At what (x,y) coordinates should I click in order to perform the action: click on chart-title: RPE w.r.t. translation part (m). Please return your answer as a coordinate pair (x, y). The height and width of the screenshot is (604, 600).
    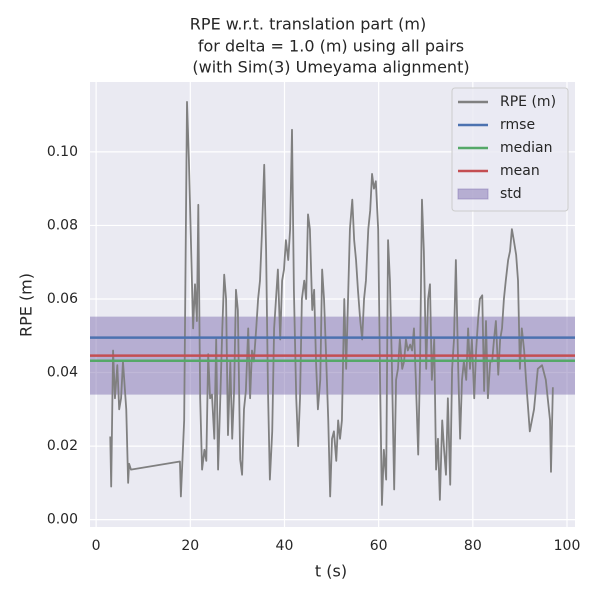
    Looking at the image, I should click on (308, 24).